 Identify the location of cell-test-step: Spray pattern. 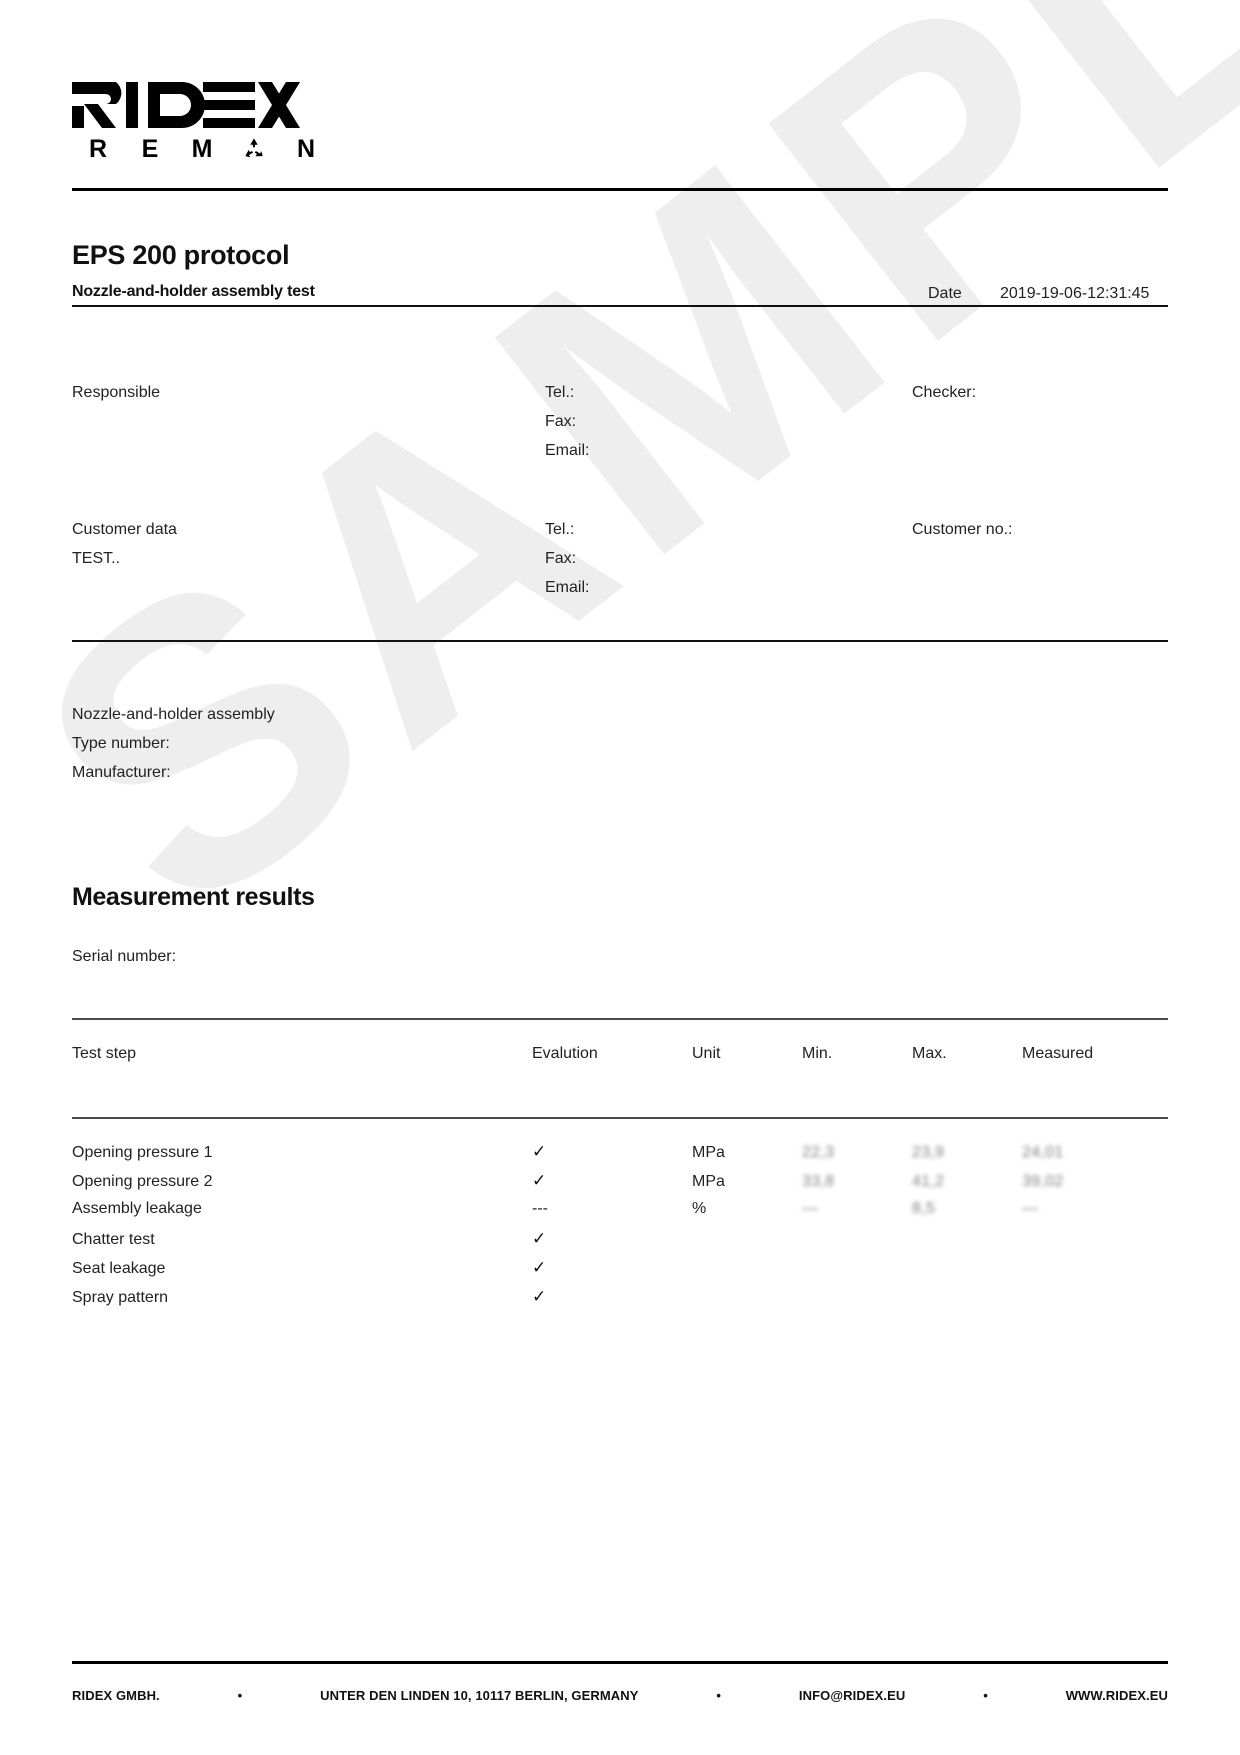
(120, 1297).